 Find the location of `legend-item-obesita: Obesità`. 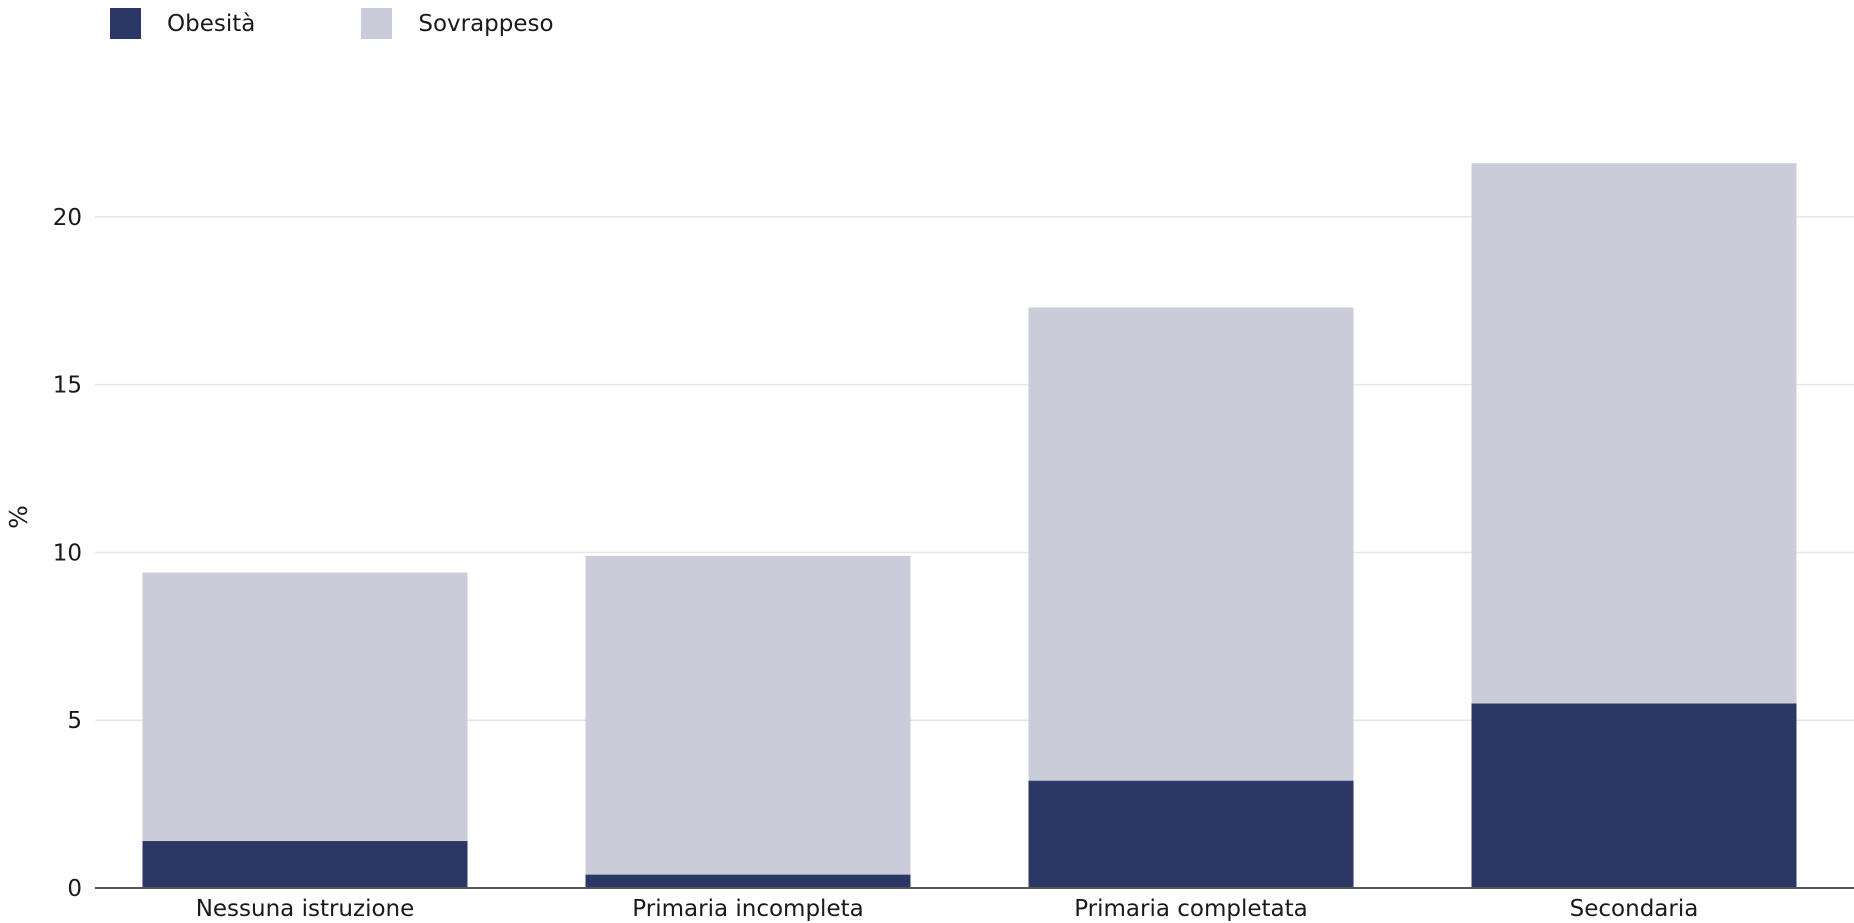

legend-item-obesita: Obesità is located at coordinates (182, 23).